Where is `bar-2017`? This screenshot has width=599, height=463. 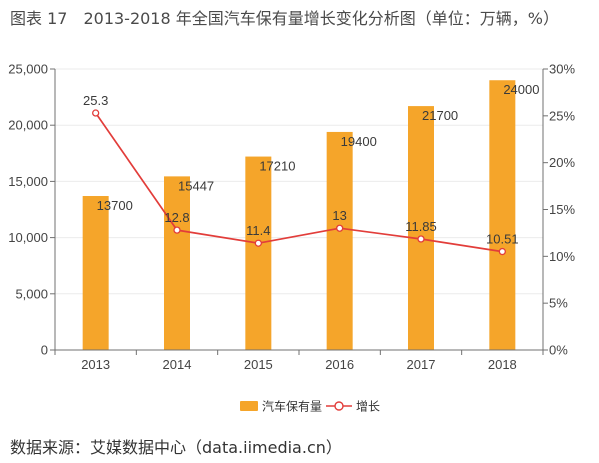 bar-2017 is located at coordinates (421, 228).